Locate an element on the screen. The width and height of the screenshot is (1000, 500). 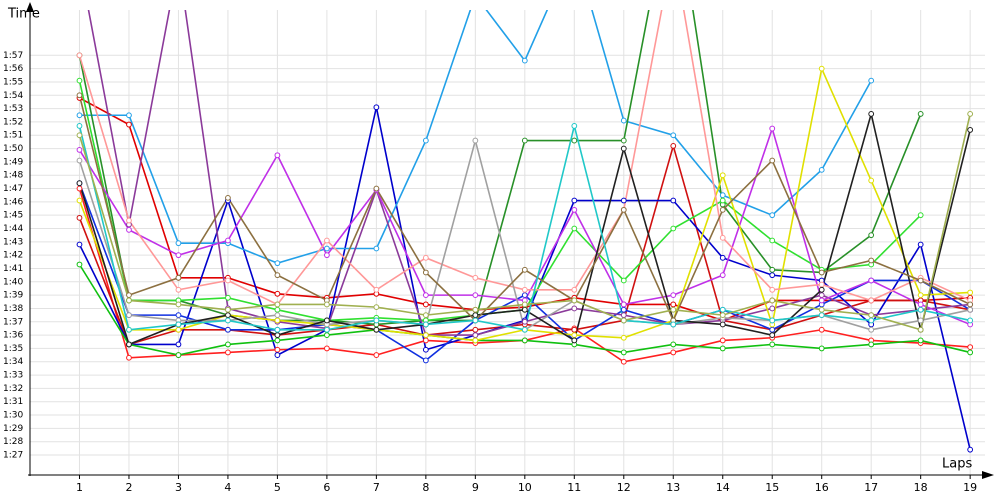
x-tick-label: 16 is located at coordinates (822, 487).